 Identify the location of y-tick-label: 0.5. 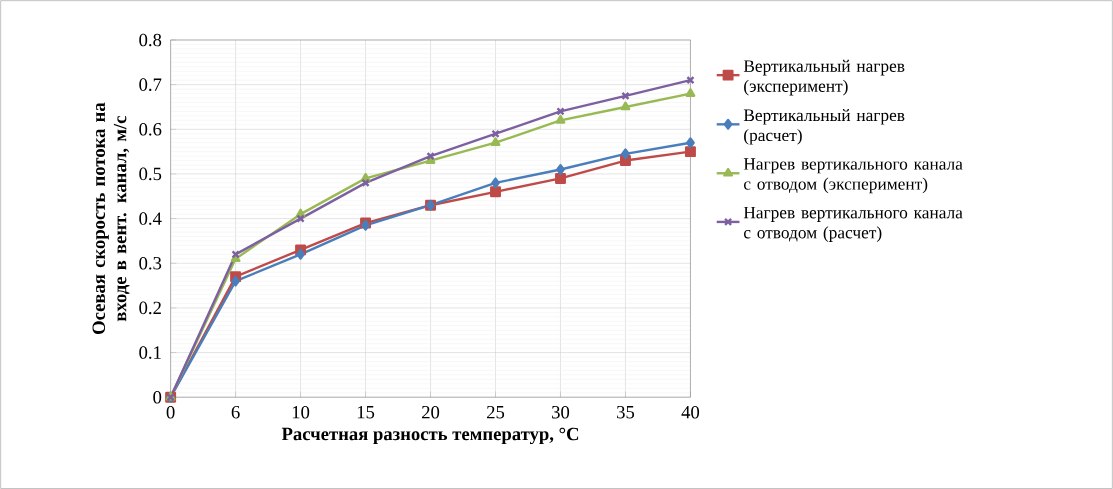
(150, 174).